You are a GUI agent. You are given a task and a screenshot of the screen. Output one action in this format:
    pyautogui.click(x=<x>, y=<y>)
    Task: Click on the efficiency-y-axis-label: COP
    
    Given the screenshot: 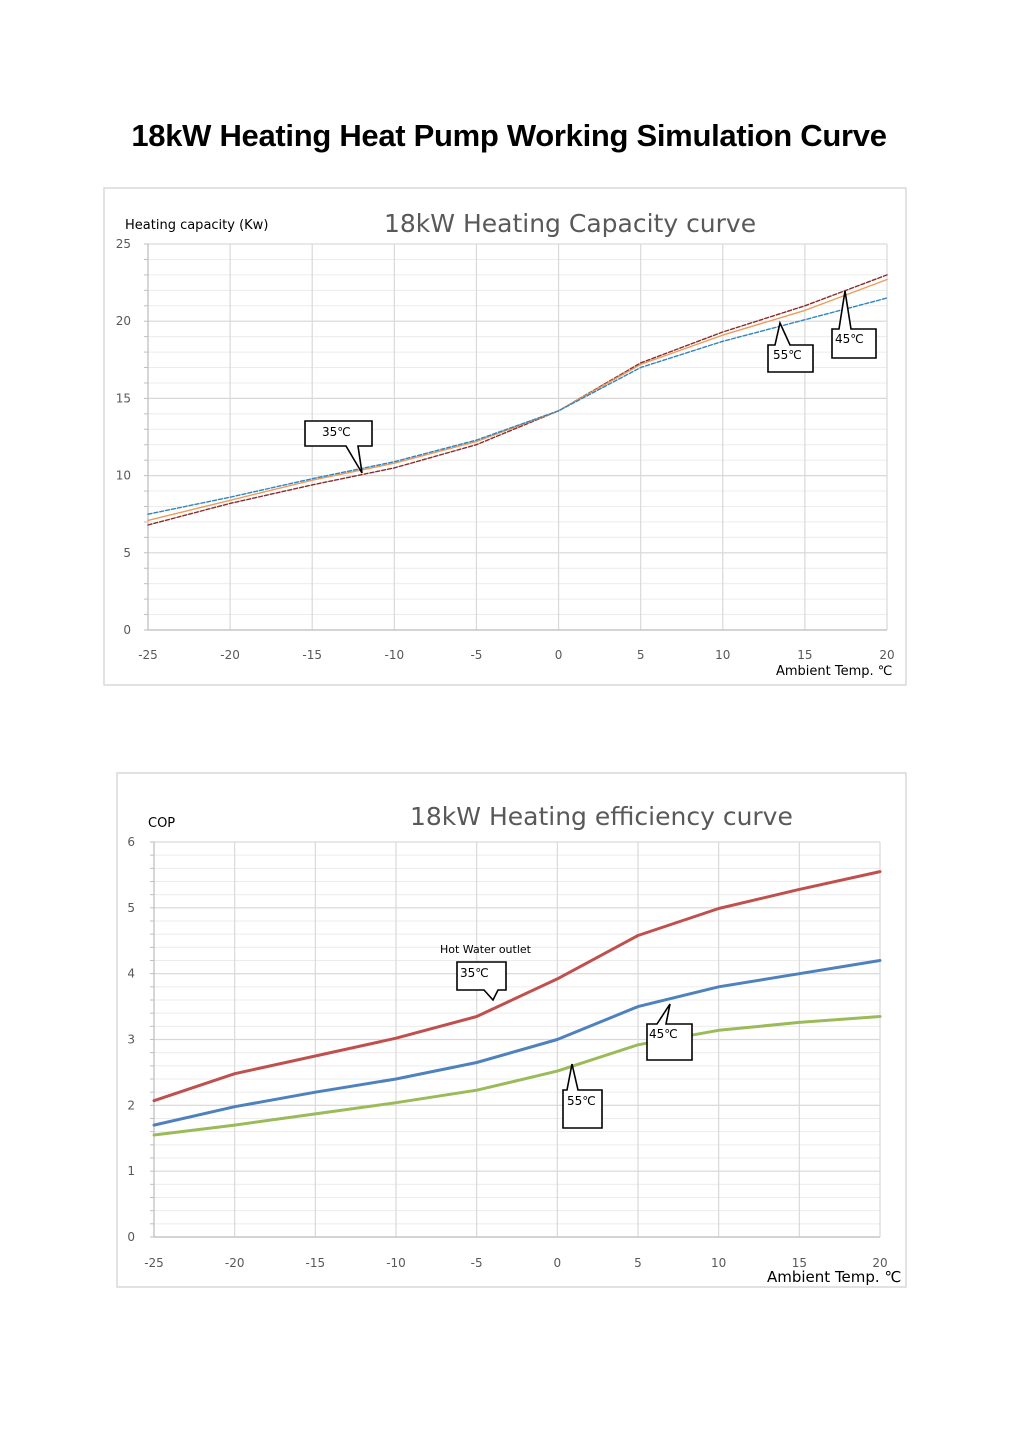 What is the action you would take?
    pyautogui.click(x=161, y=823)
    